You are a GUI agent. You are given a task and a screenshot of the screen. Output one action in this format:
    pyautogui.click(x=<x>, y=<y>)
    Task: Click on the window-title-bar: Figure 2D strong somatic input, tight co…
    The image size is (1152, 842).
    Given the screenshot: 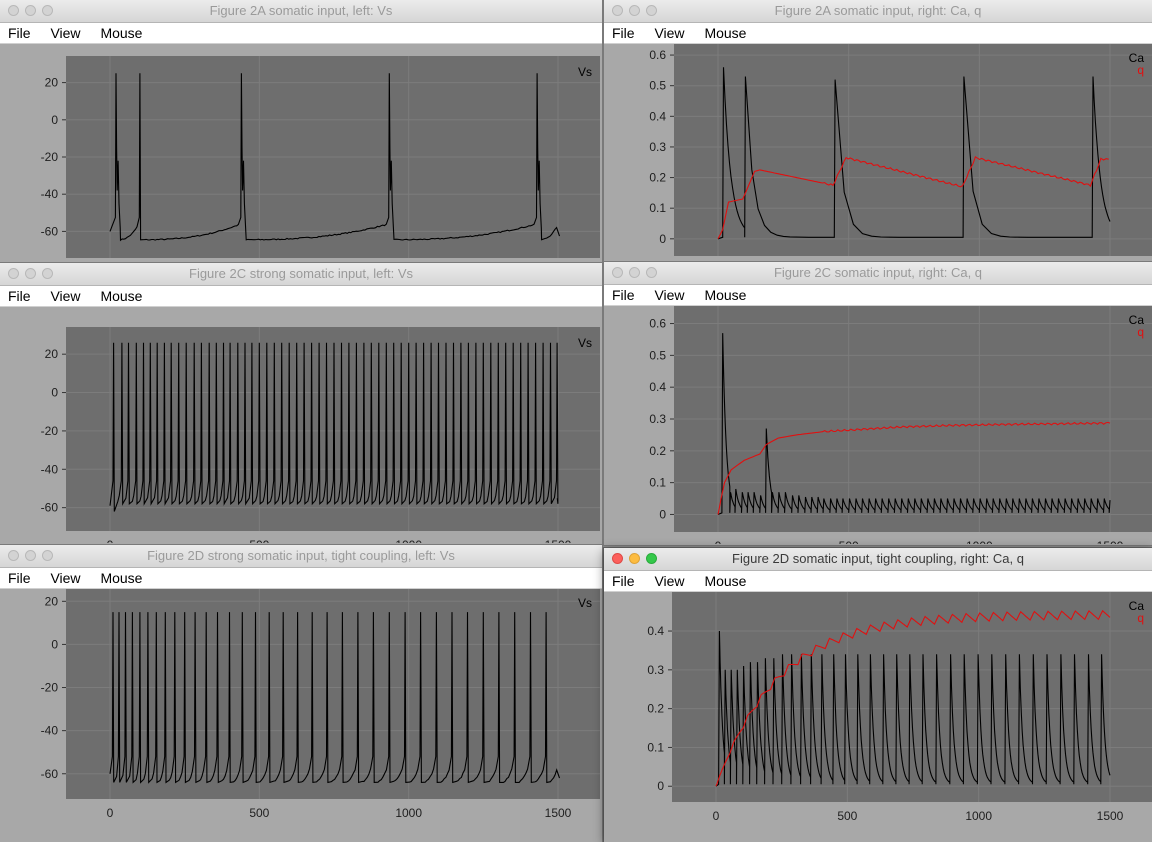 What is the action you would take?
    pyautogui.click(x=301, y=556)
    